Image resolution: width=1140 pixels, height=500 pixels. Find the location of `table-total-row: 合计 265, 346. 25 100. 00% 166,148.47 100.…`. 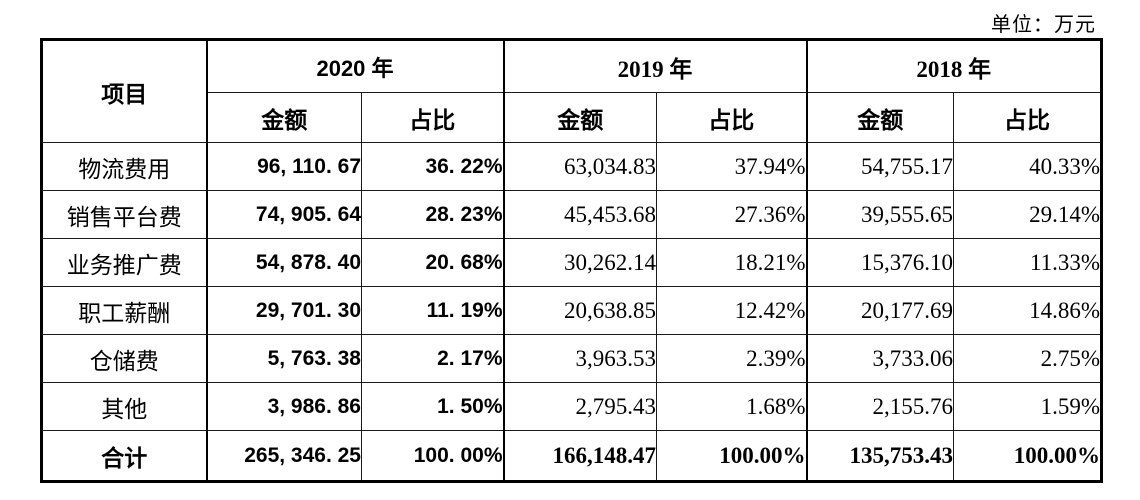

table-total-row: 合计 265, 346. 25 100. 00% 166,148.47 100.… is located at coordinates (571, 456).